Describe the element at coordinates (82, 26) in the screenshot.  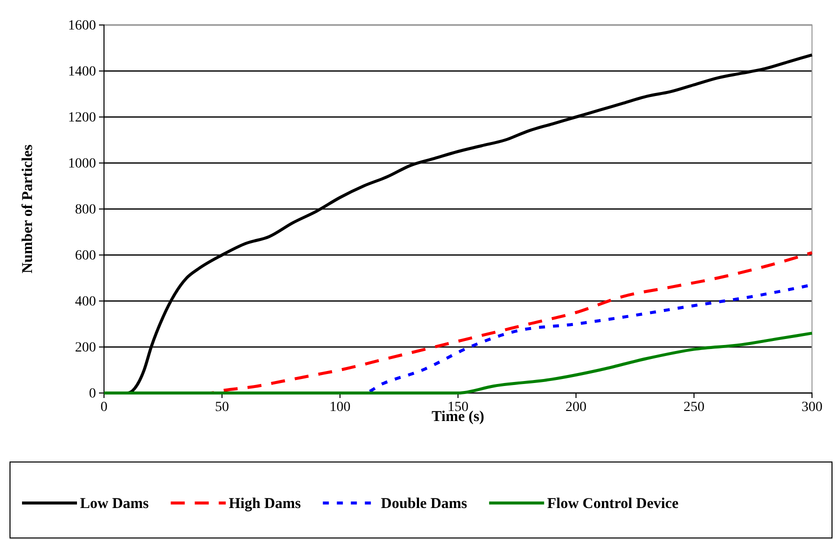
I see `y-tick-label: 1600` at that location.